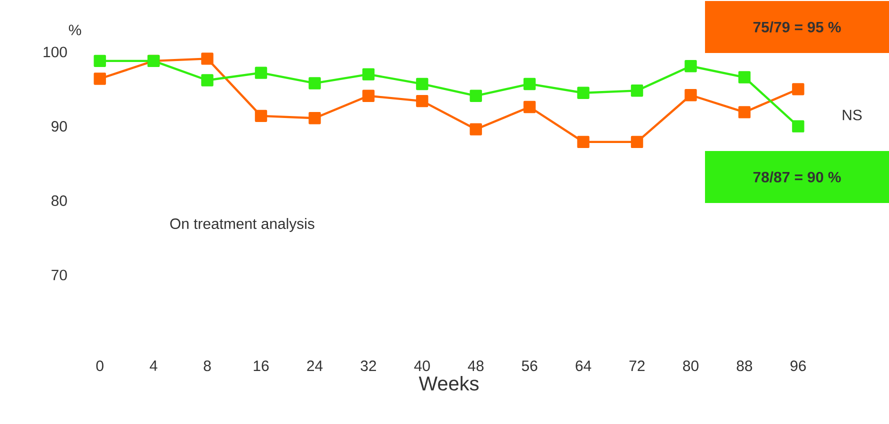 The image size is (889, 424). What do you see at coordinates (154, 365) in the screenshot?
I see `x-tick-label: 4` at bounding box center [154, 365].